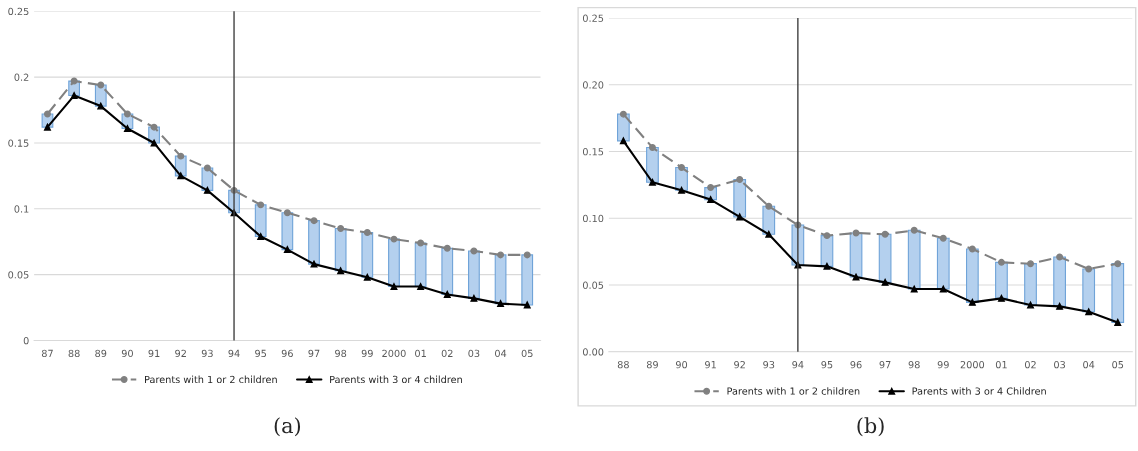 This screenshot has height=451, width=1138. Describe the element at coordinates (21, 209) in the screenshot. I see `y-tick-label: 0.1` at that location.